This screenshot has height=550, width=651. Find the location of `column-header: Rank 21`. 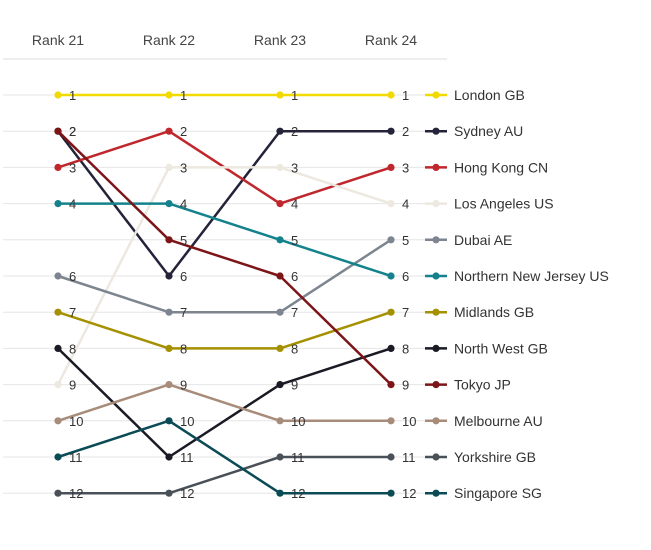

column-header: Rank 21 is located at coordinates (58, 40).